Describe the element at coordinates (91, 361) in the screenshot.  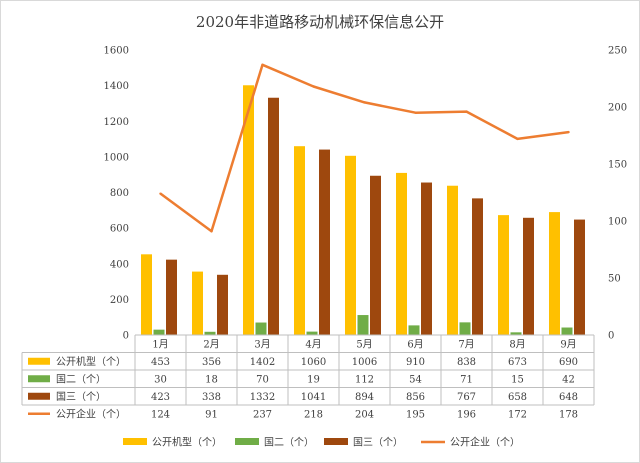
I see `table-series-name: 公开机型（个）` at that location.